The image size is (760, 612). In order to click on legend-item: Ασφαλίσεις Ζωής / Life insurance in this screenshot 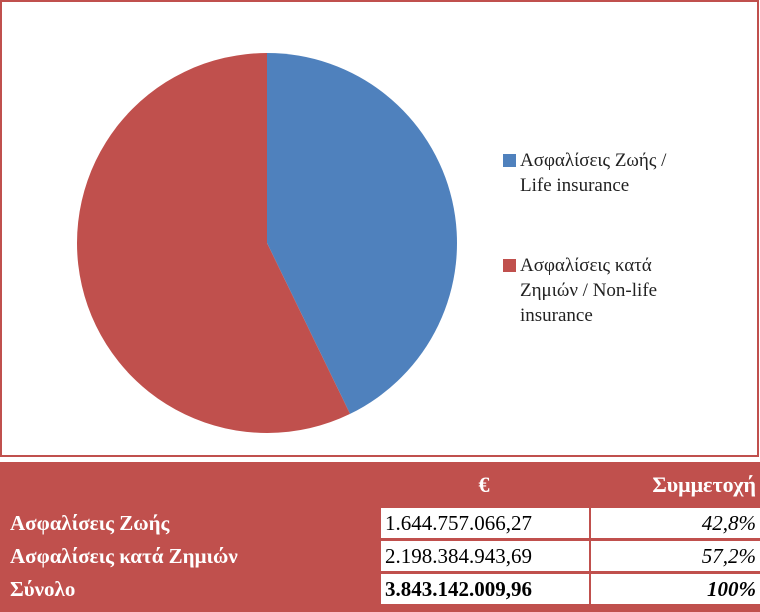, I will do `click(586, 173)`.